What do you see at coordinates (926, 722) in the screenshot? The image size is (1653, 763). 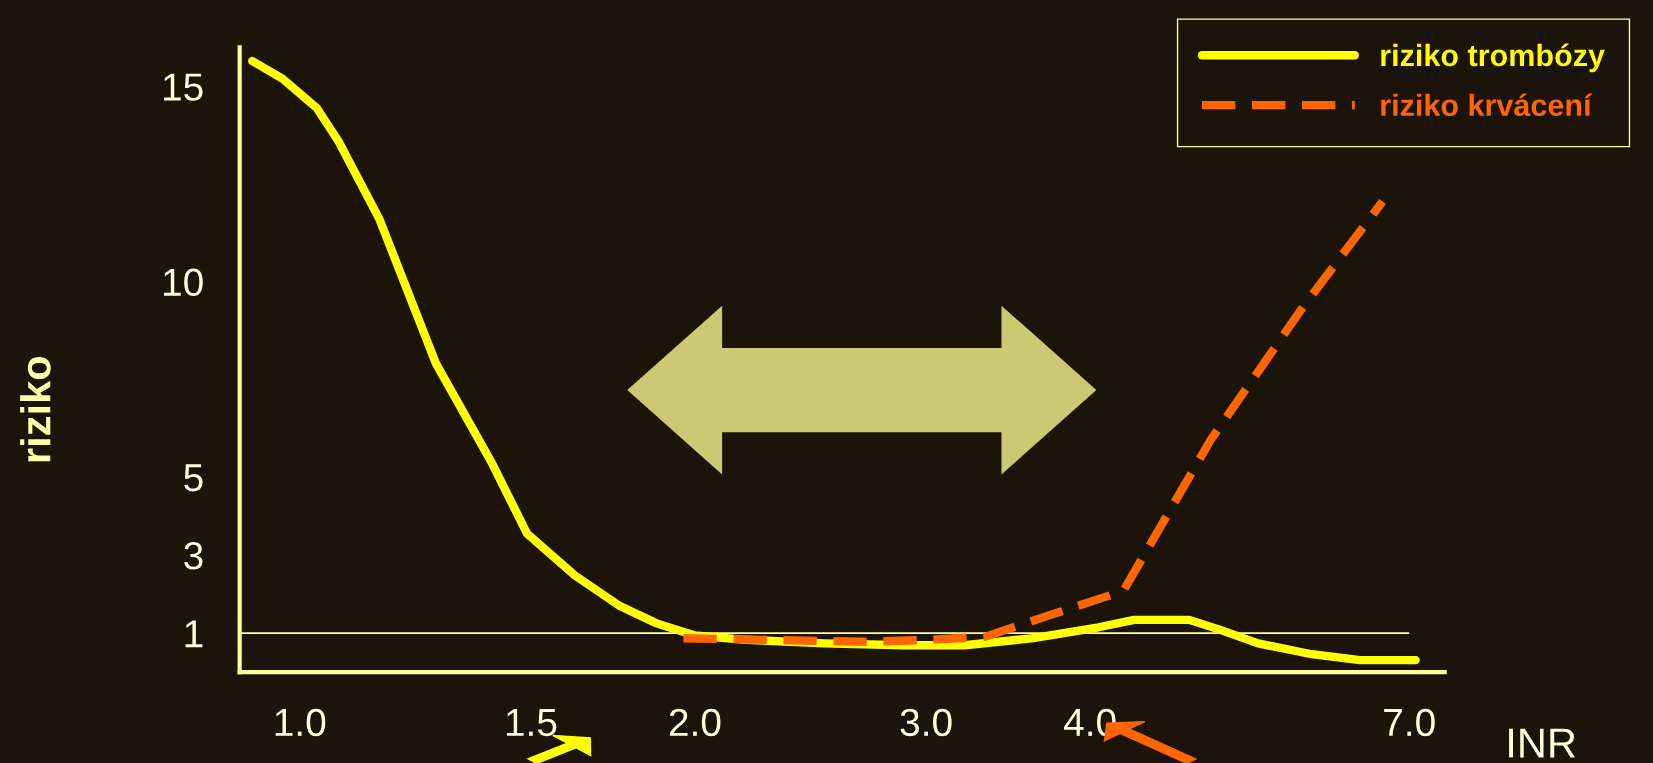 I see `x-tick-label: 3.0` at bounding box center [926, 722].